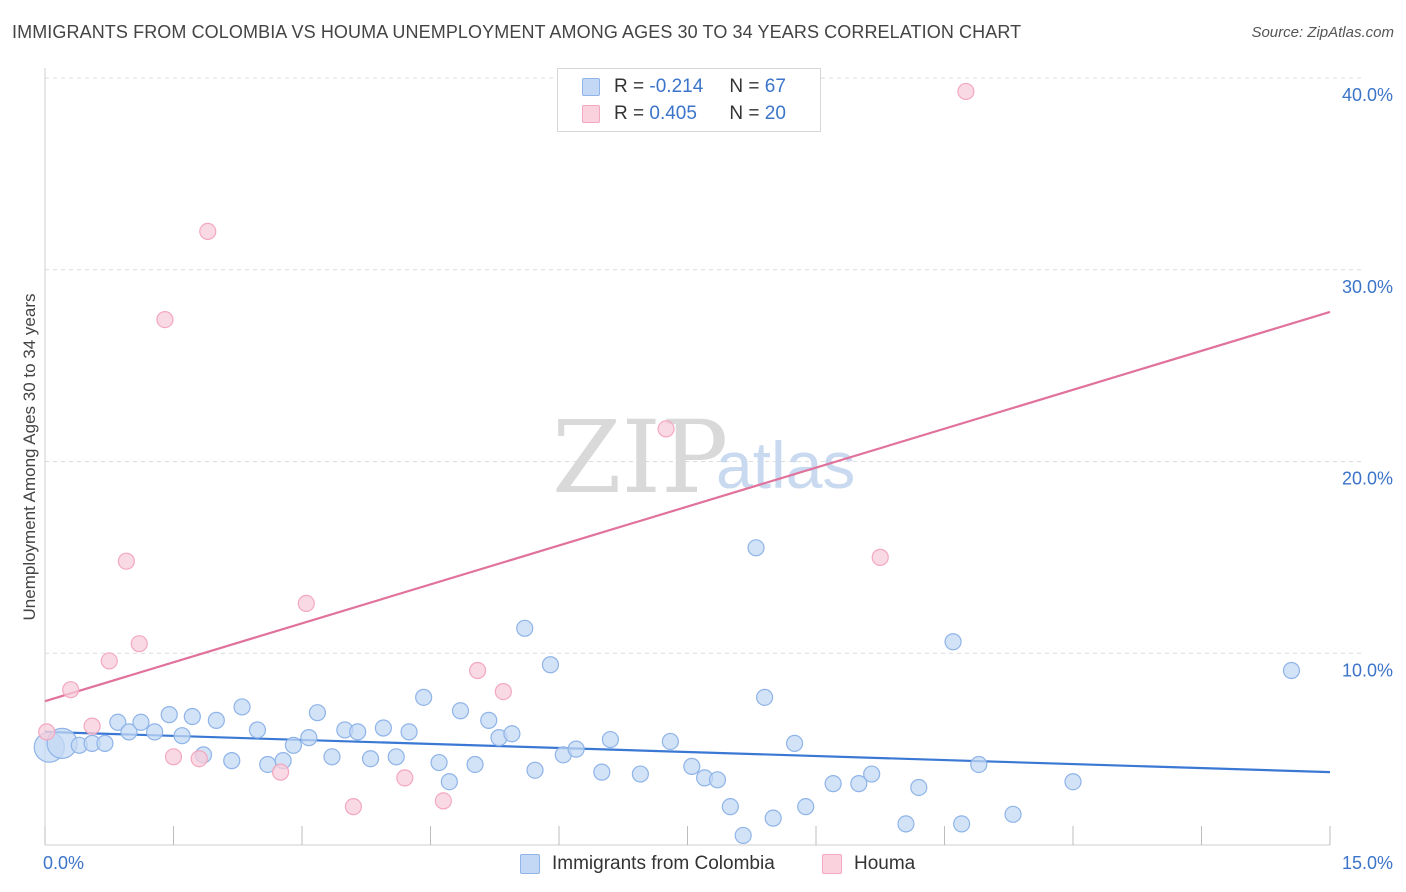  I want to click on x-tick-labels: 0.0% 15.0%, so click(718, 863).